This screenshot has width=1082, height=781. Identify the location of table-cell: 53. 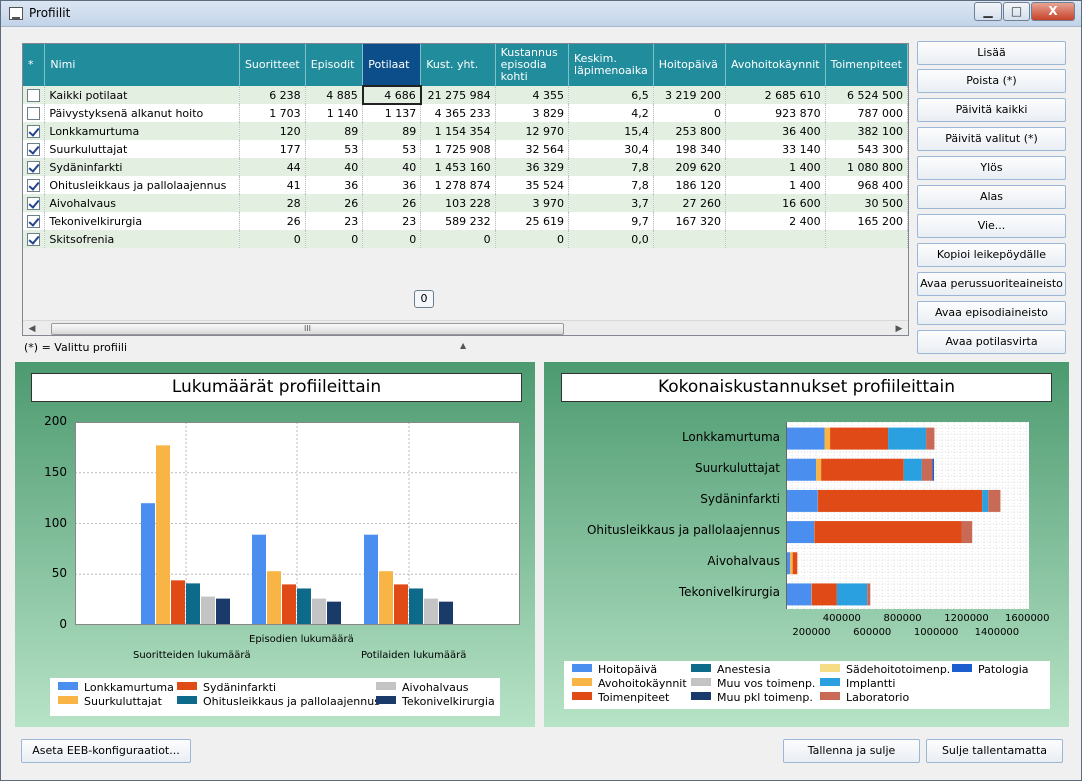
(392, 149).